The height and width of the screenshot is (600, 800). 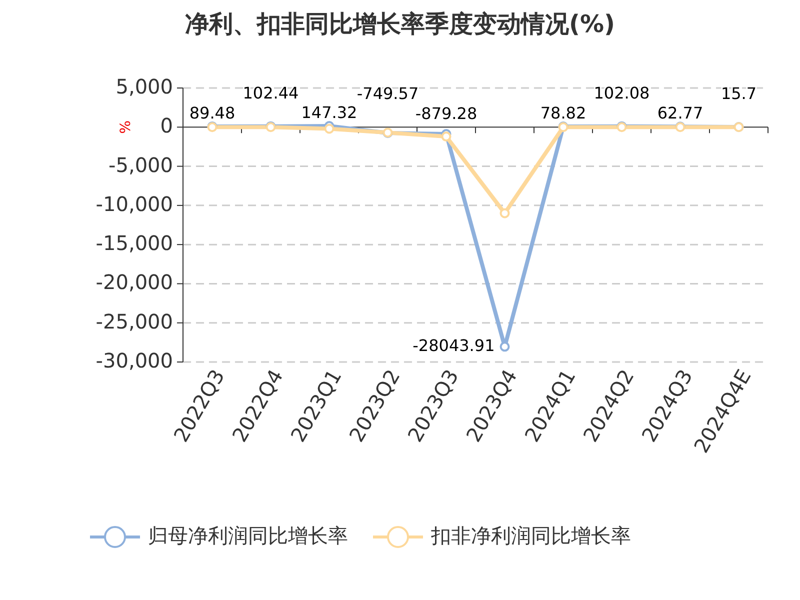 What do you see at coordinates (126, 127) in the screenshot?
I see `y-axis-title: %` at bounding box center [126, 127].